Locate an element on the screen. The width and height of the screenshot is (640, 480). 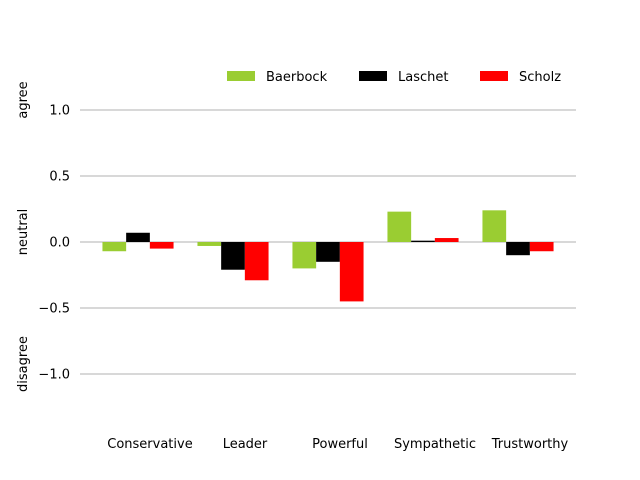
x-tick-label: Sympathetic is located at coordinates (435, 444).